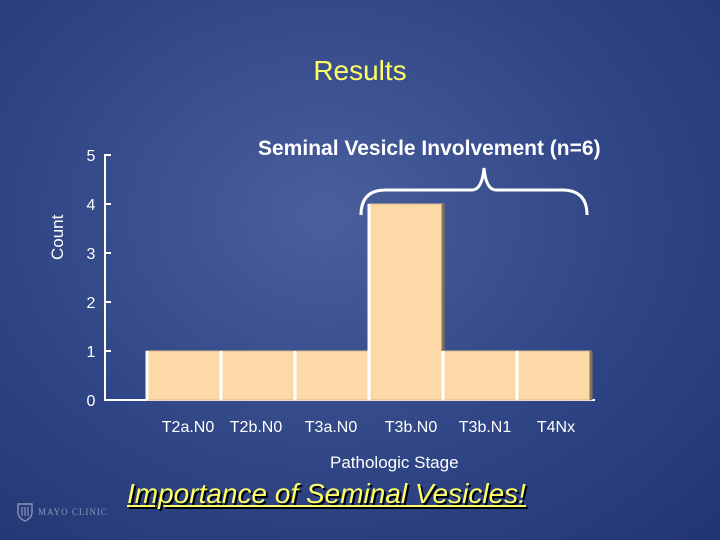 The width and height of the screenshot is (720, 540). I want to click on y-tick-label: 1, so click(91, 352).